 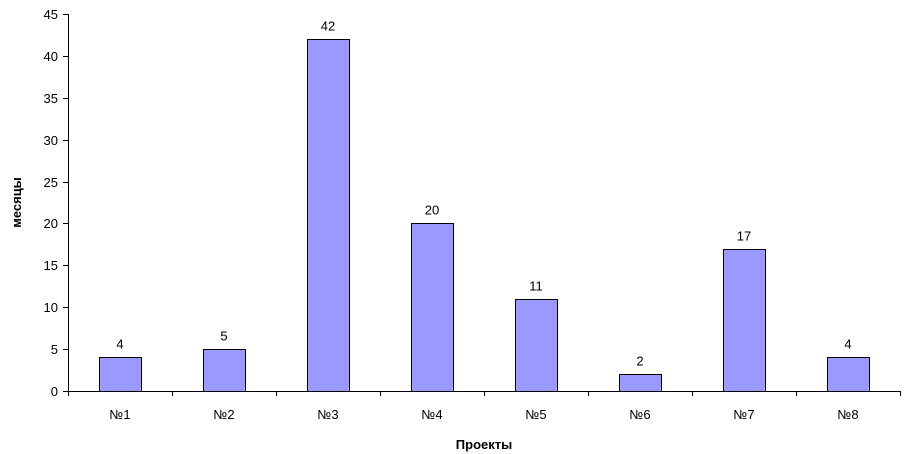 I want to click on y-tick-label: 30, so click(x=51, y=140).